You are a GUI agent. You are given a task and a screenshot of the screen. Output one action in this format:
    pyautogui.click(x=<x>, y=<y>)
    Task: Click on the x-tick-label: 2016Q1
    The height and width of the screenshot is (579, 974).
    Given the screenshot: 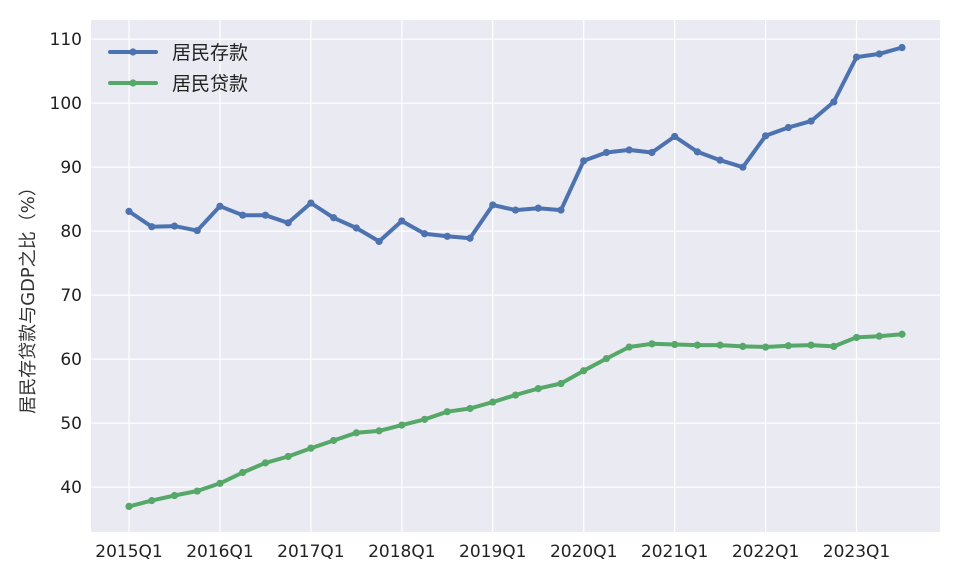 What is the action you would take?
    pyautogui.click(x=219, y=552)
    